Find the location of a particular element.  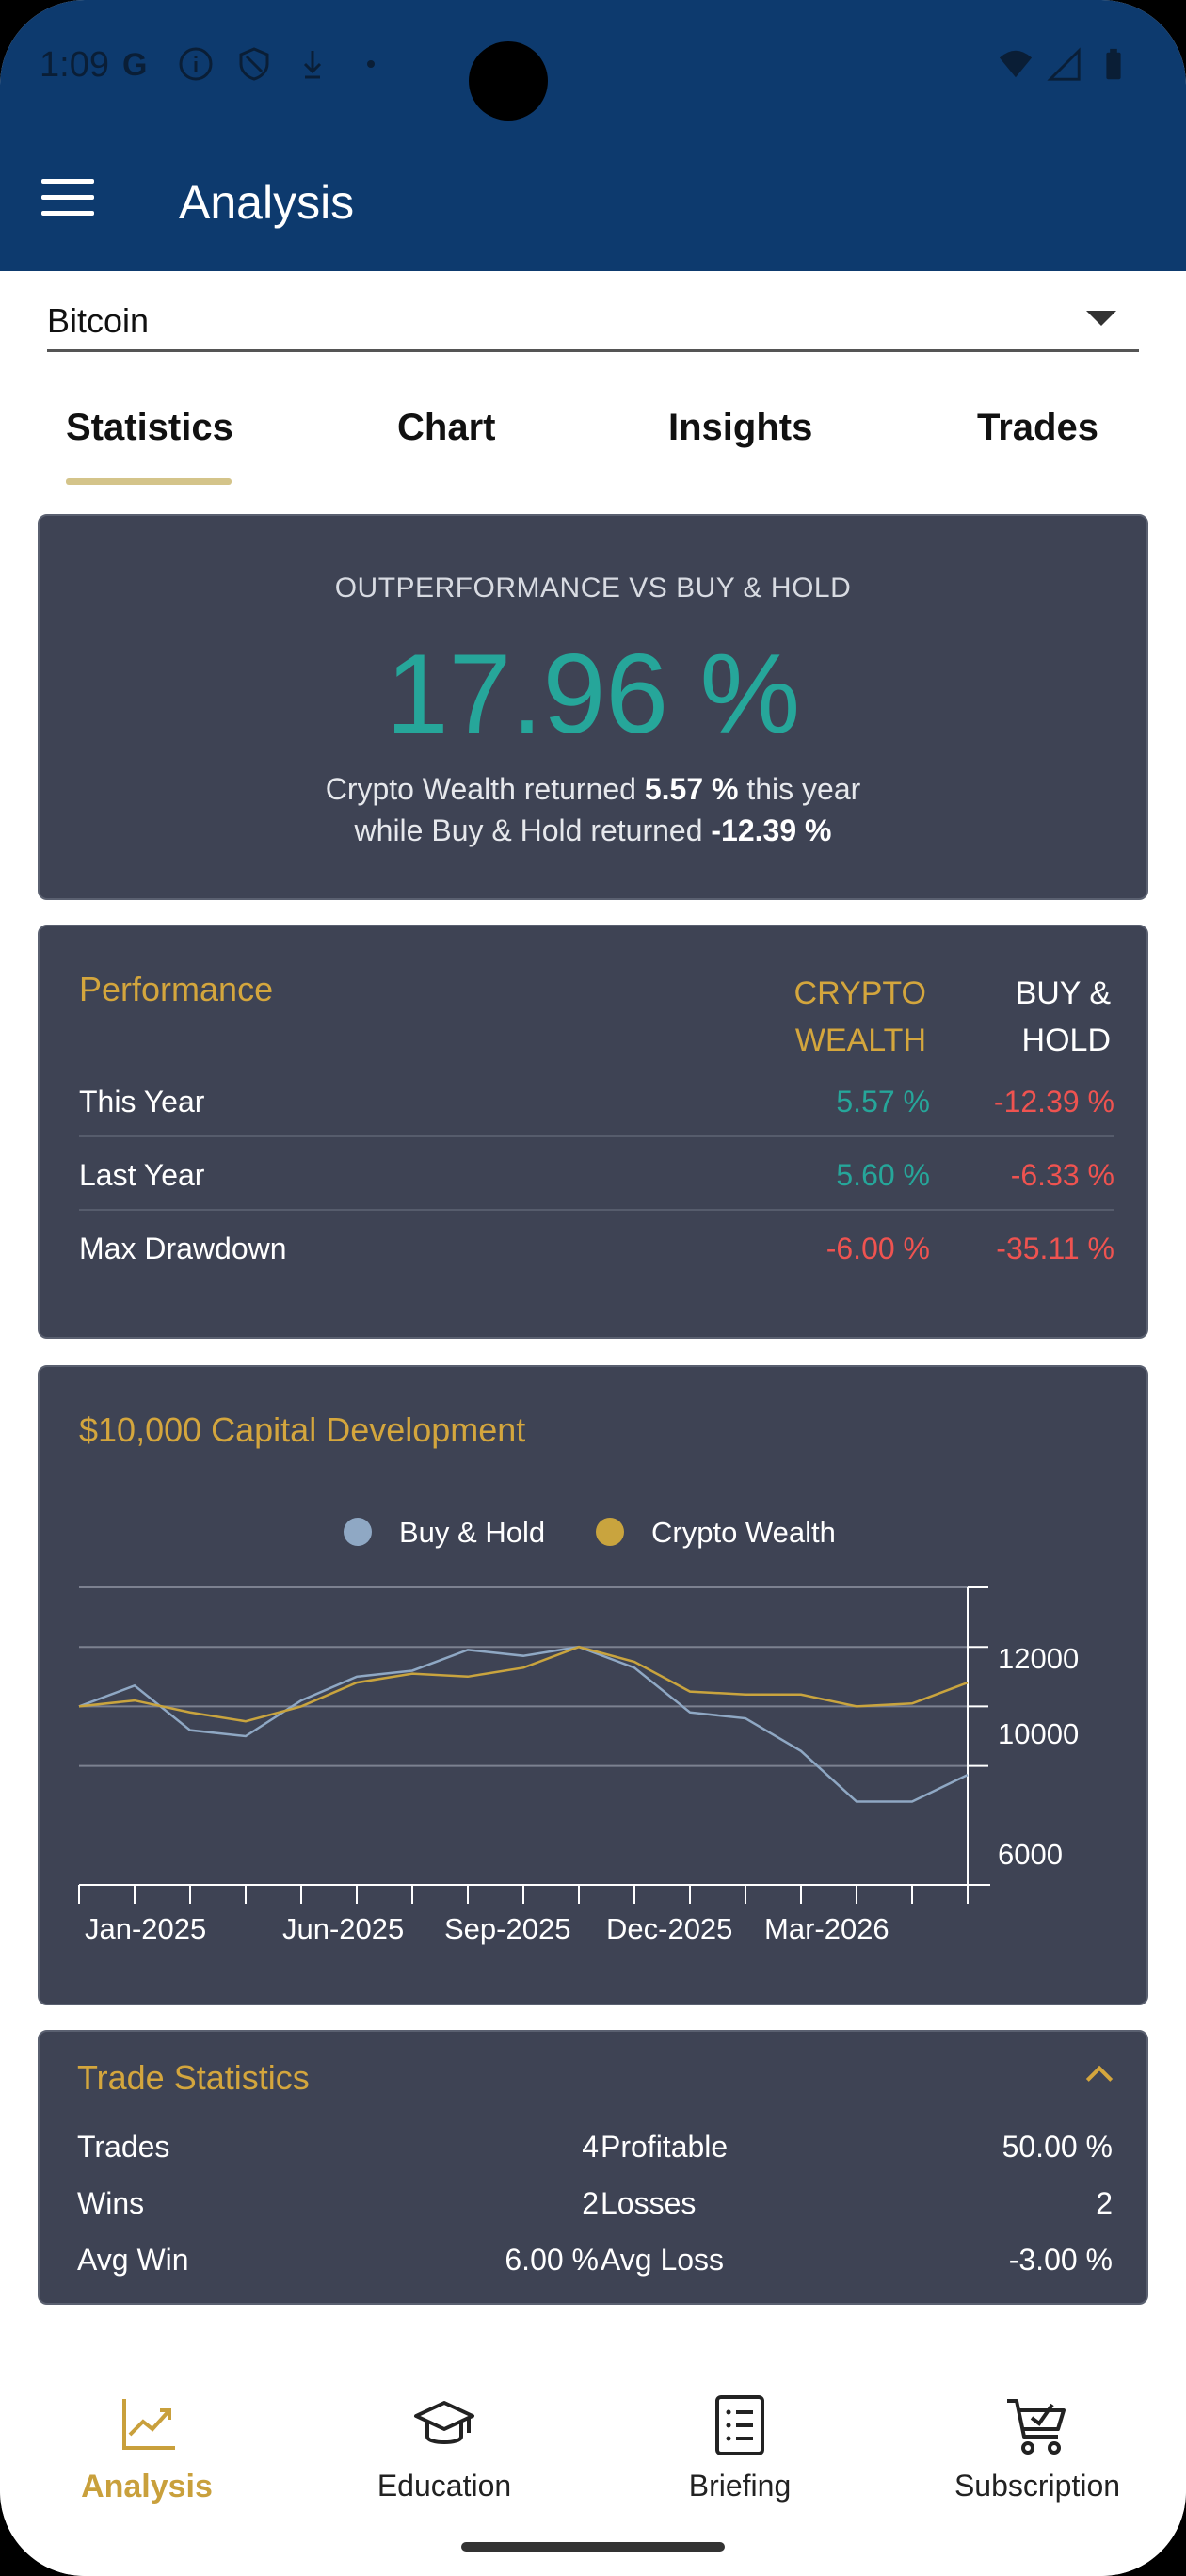

row-bh-value: -12.39 % is located at coordinates (1053, 1102).